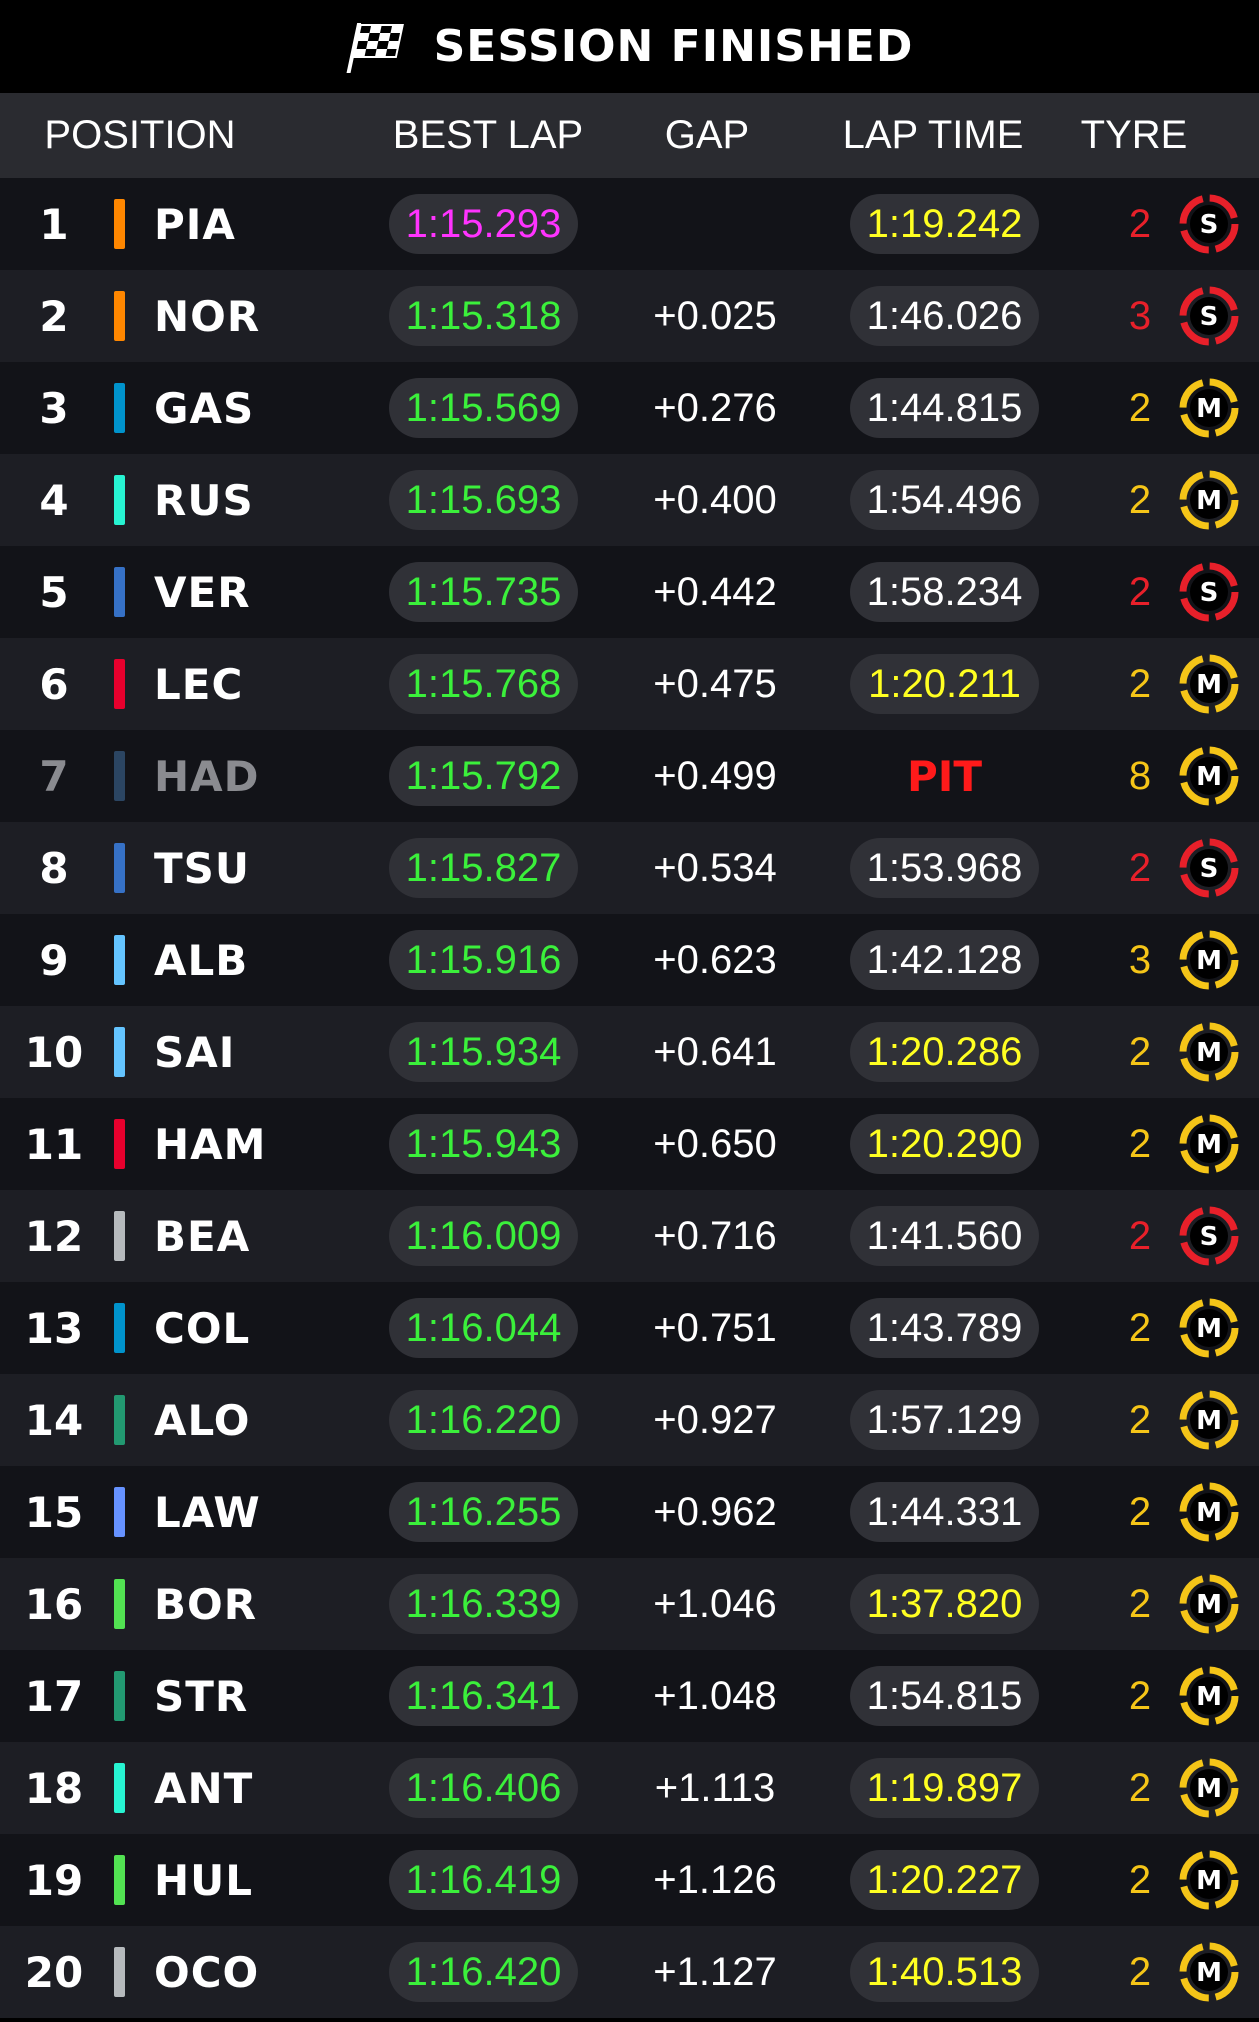 The image size is (1259, 2022). Describe the element at coordinates (206, 1604) in the screenshot. I see `driver-code: BOR` at that location.